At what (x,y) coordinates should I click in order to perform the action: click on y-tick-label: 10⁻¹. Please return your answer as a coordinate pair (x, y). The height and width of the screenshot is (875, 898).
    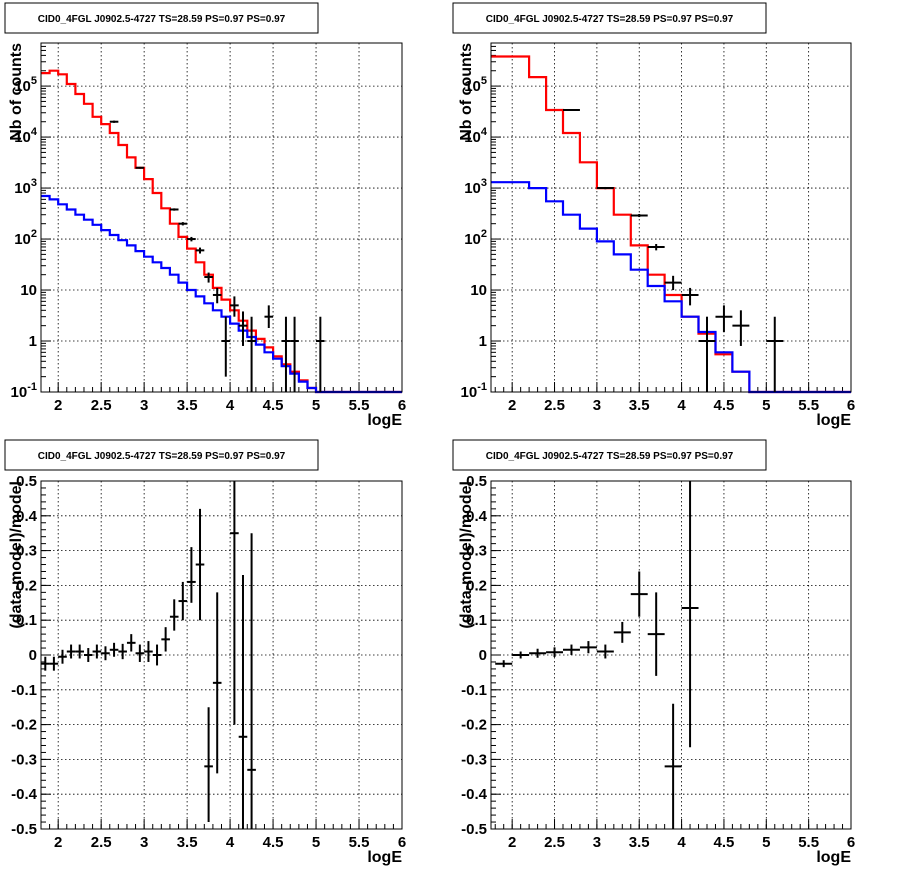
    Looking at the image, I should click on (24, 391).